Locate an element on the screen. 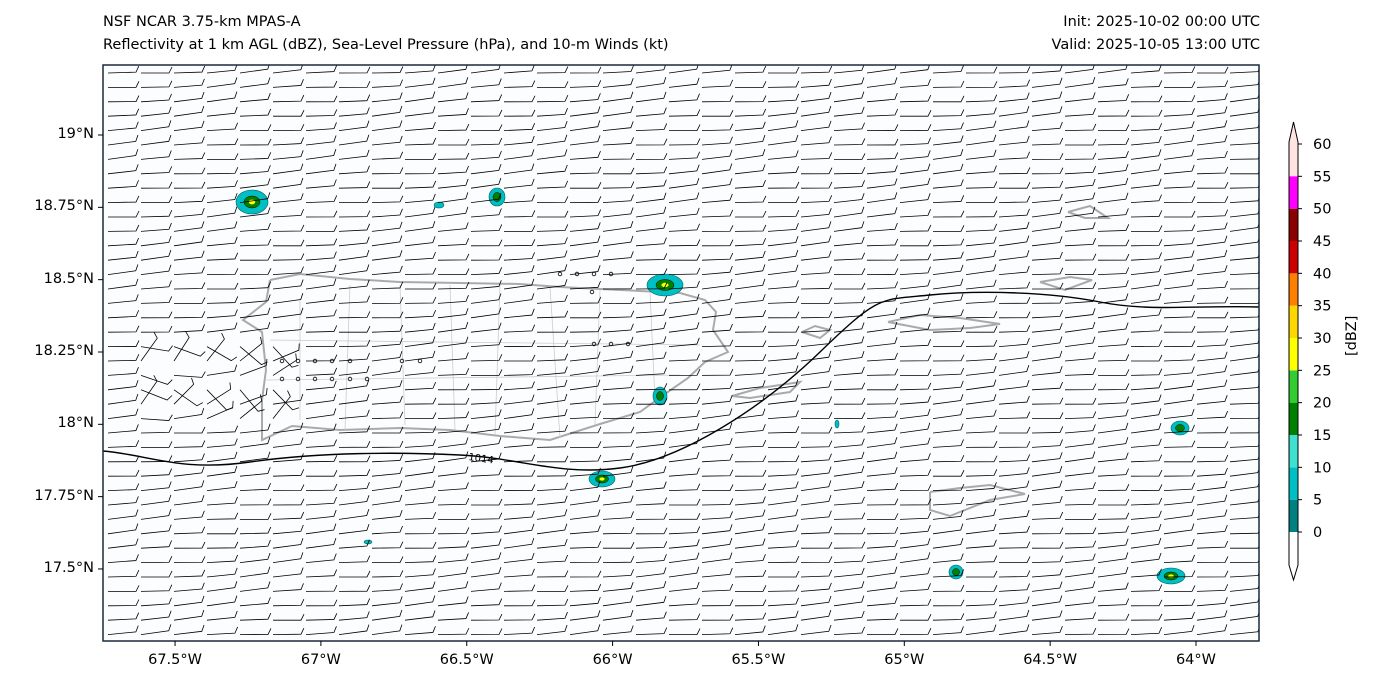 Image resolution: width=1378 pixels, height=687 pixels. lat-tick-label: 18.25°N is located at coordinates (64, 350).